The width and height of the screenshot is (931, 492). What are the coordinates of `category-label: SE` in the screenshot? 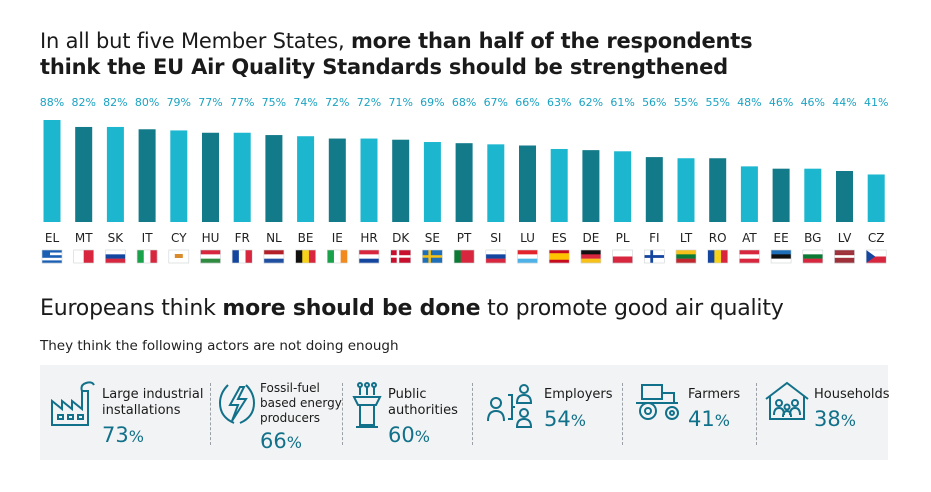 It's located at (432, 238).